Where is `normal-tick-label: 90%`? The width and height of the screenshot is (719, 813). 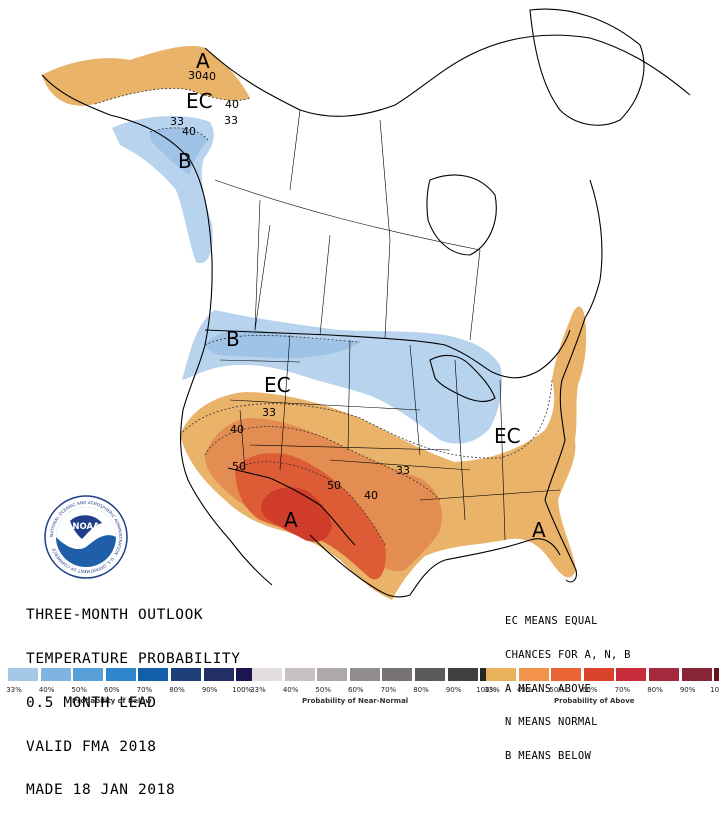 normal-tick-label: 90% is located at coordinates (453, 690).